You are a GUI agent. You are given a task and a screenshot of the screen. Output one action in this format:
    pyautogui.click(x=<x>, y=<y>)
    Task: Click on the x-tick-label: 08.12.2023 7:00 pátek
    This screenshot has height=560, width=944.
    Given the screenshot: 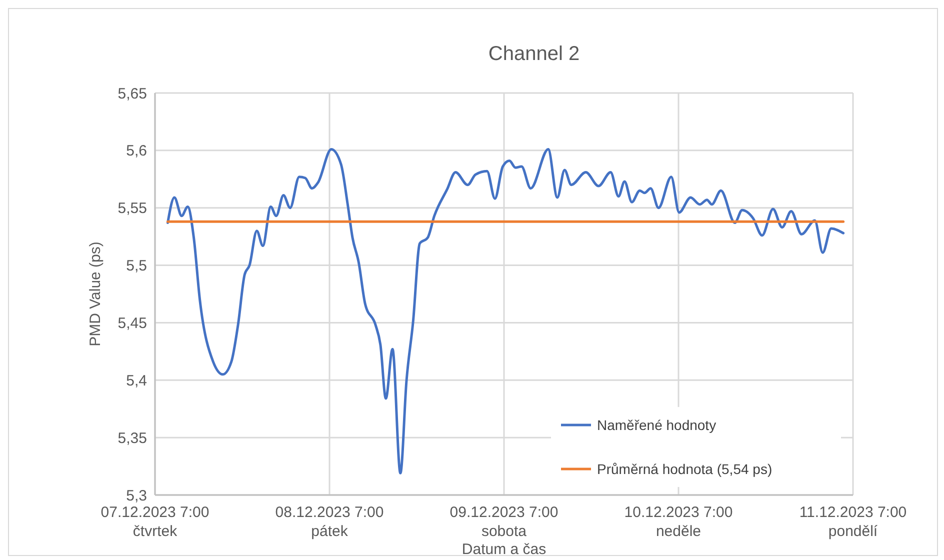 What is the action you would take?
    pyautogui.click(x=329, y=522)
    